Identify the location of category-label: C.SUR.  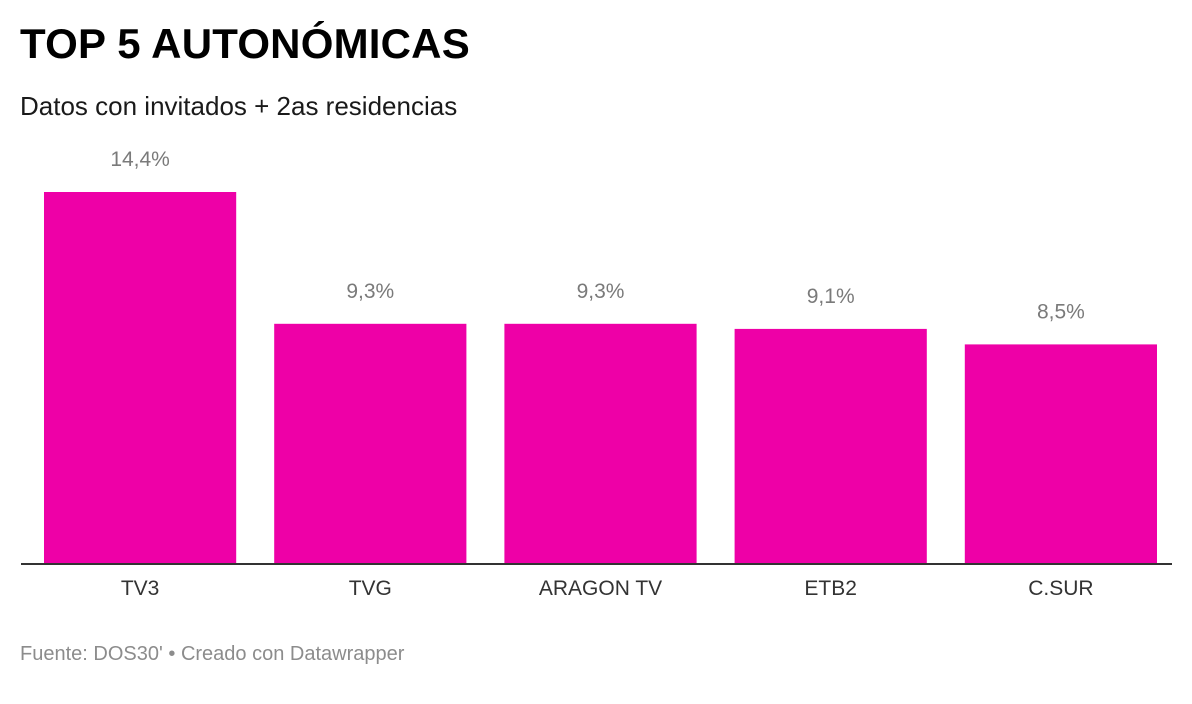
(1060, 588).